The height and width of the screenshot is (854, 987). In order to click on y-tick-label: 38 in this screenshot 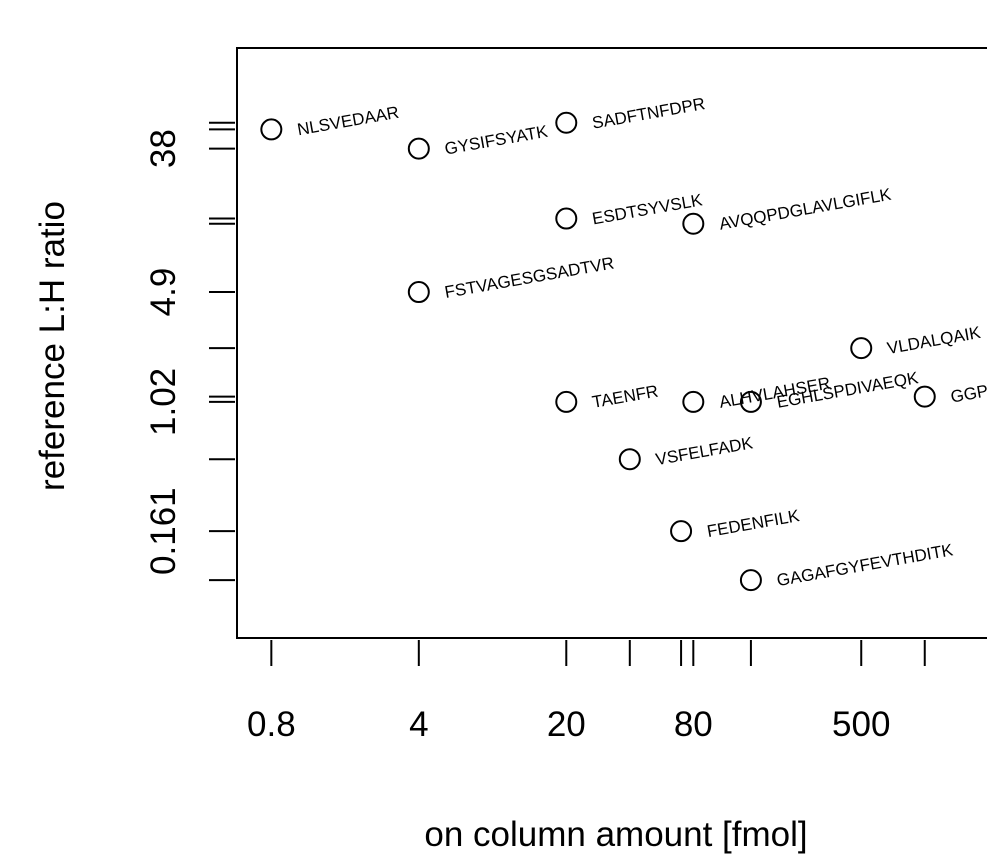, I will do `click(163, 148)`.